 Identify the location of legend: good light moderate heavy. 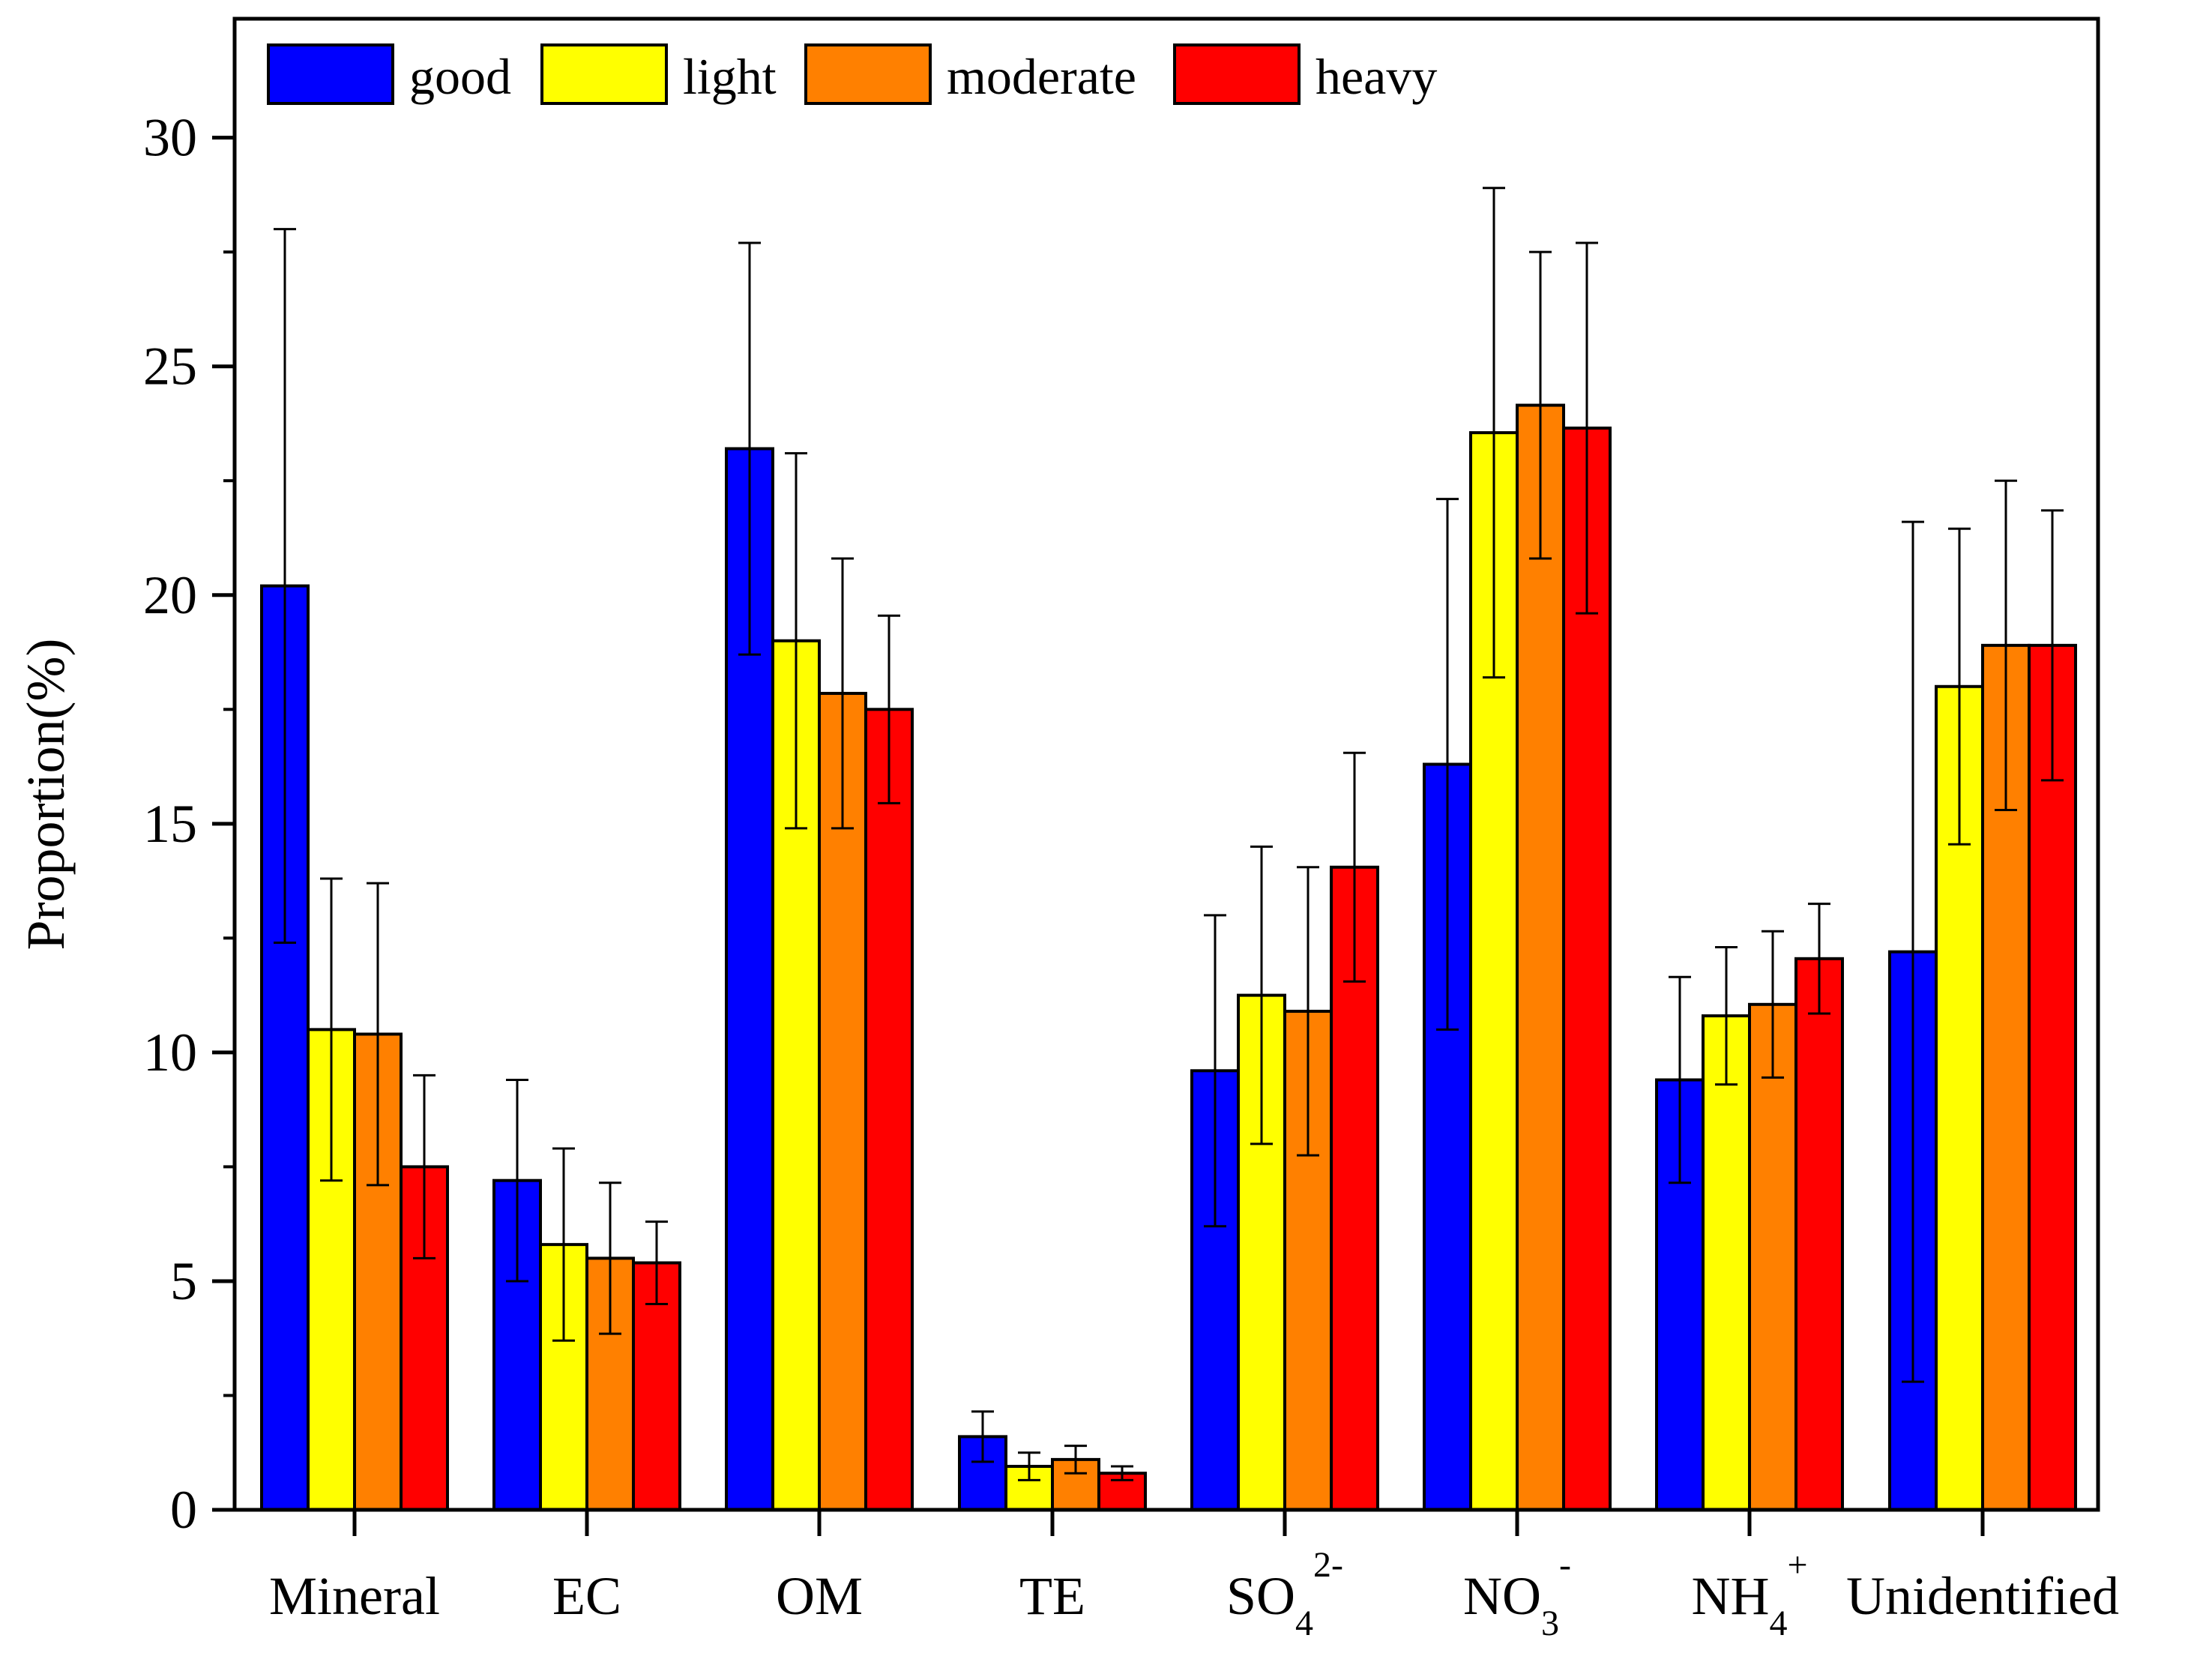
(852, 74).